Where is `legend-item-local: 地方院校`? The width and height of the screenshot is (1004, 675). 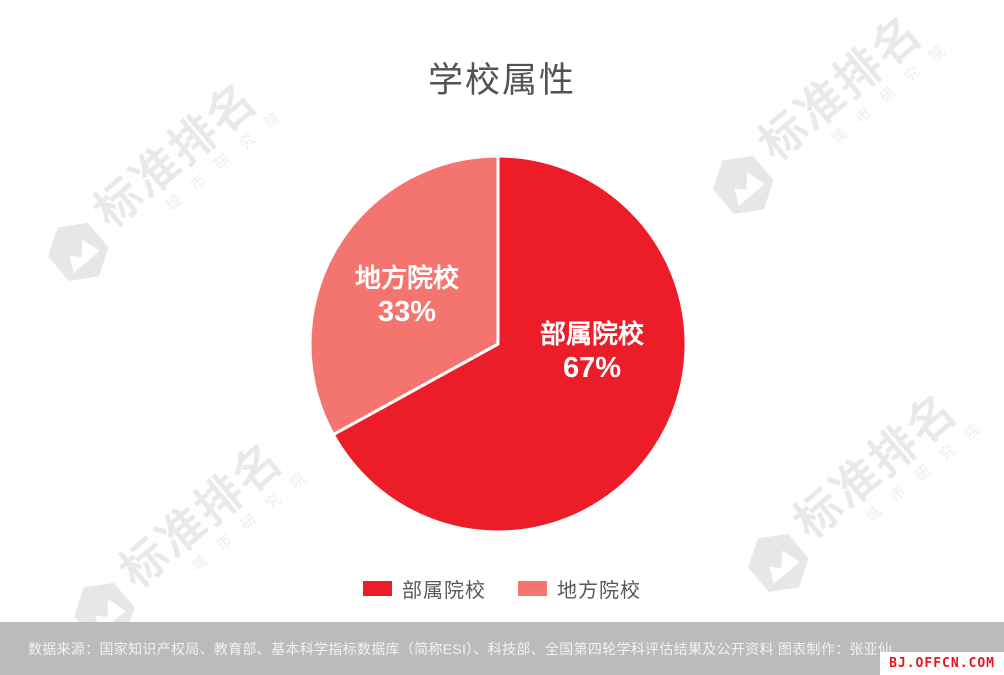 legend-item-local: 地方院校 is located at coordinates (579, 588).